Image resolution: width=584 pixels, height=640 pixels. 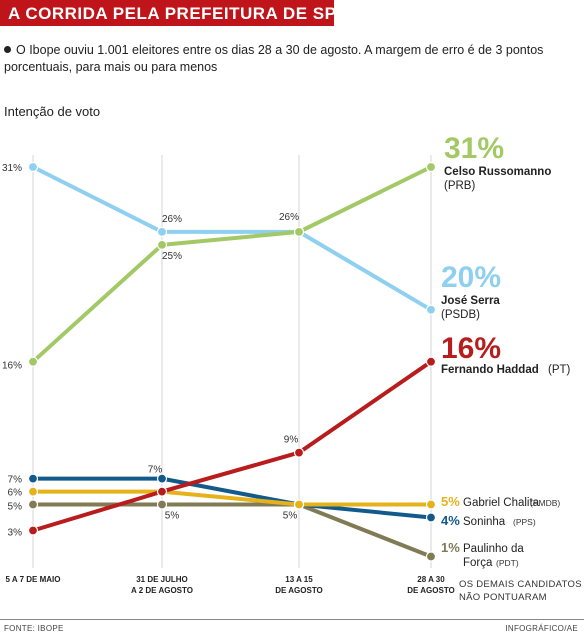 What do you see at coordinates (290, 516) in the screenshot?
I see `point-label-12: 5%` at bounding box center [290, 516].